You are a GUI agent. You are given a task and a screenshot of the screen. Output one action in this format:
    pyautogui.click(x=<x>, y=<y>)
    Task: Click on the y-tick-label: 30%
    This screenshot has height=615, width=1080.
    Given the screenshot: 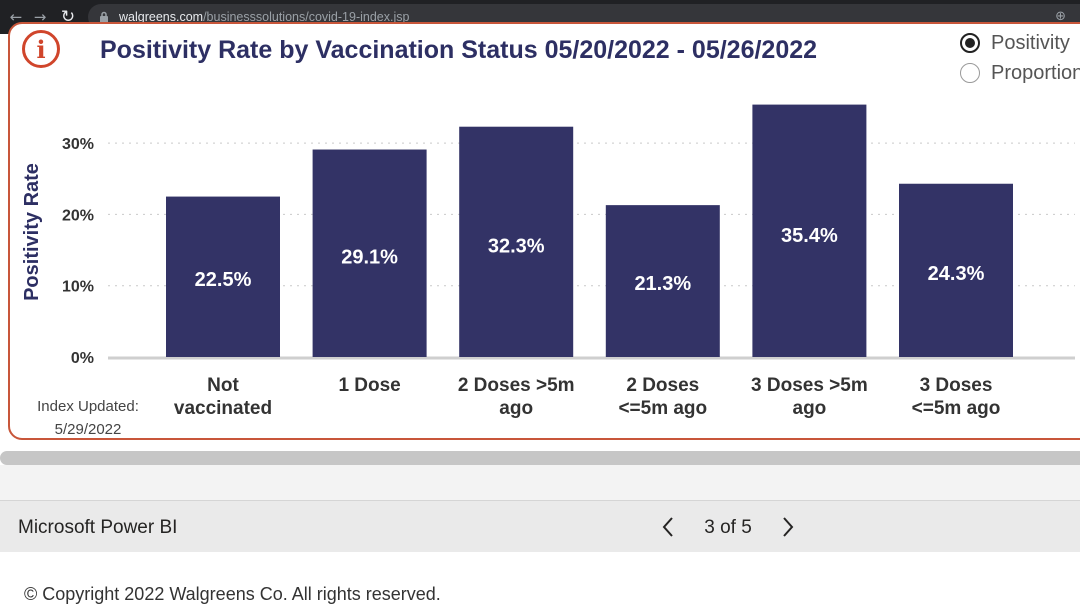 What is the action you would take?
    pyautogui.click(x=78, y=144)
    